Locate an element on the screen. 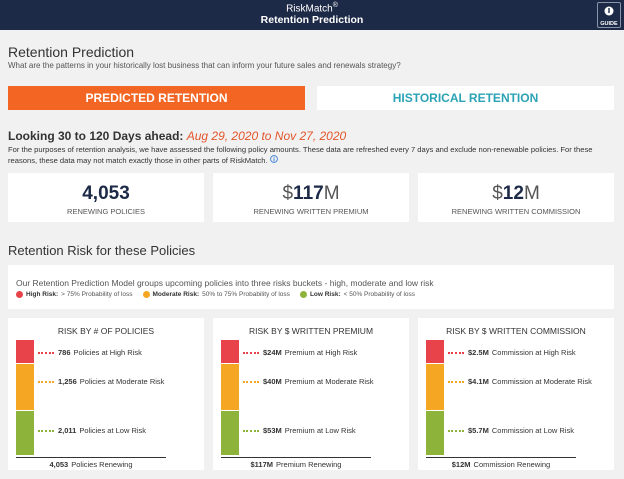 This screenshot has height=479, width=624. risk-label: Premium at Low Risk is located at coordinates (320, 430).